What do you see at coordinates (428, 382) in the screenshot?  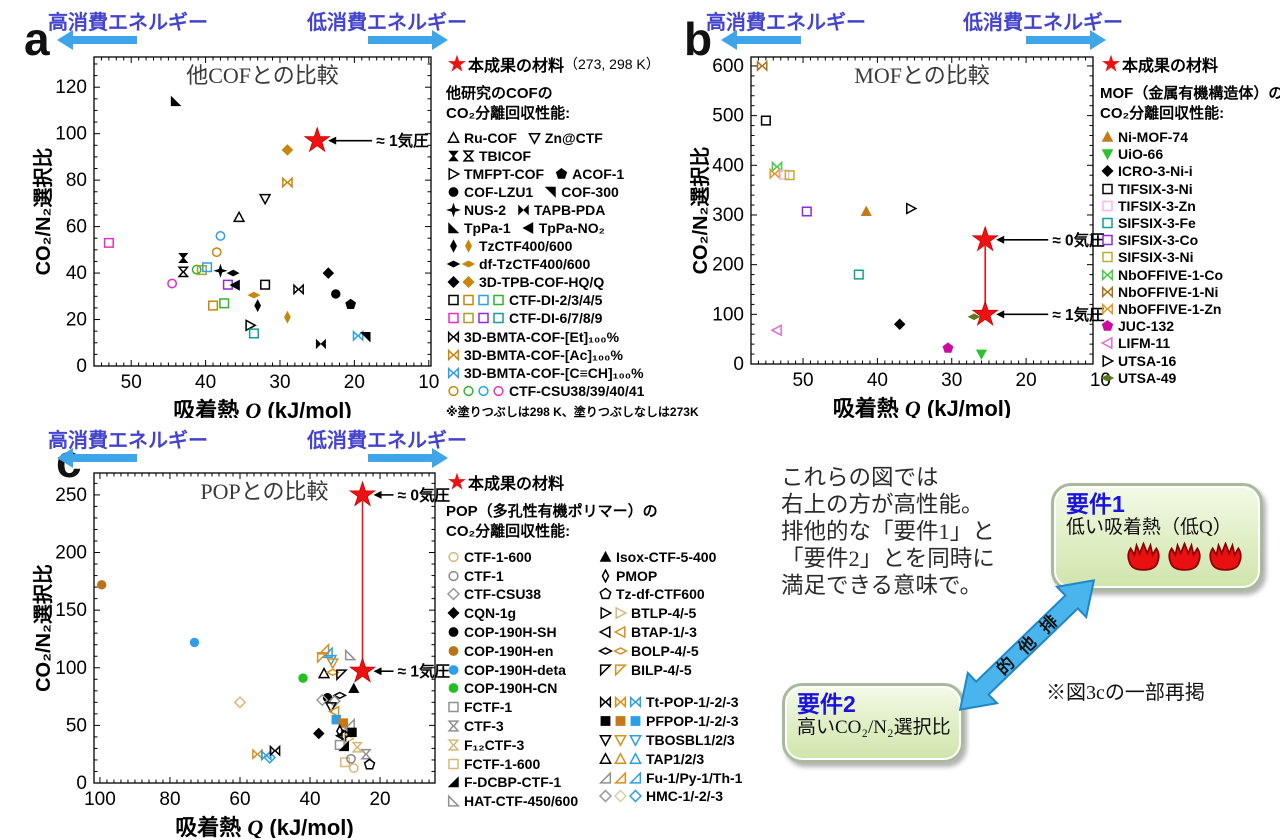 I see `svg-text: 10` at bounding box center [428, 382].